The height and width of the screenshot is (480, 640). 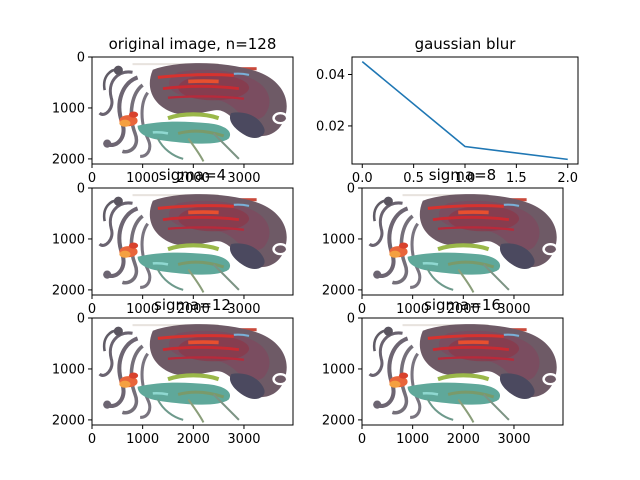 I want to click on subplot-title: sigma=16, so click(x=462, y=305).